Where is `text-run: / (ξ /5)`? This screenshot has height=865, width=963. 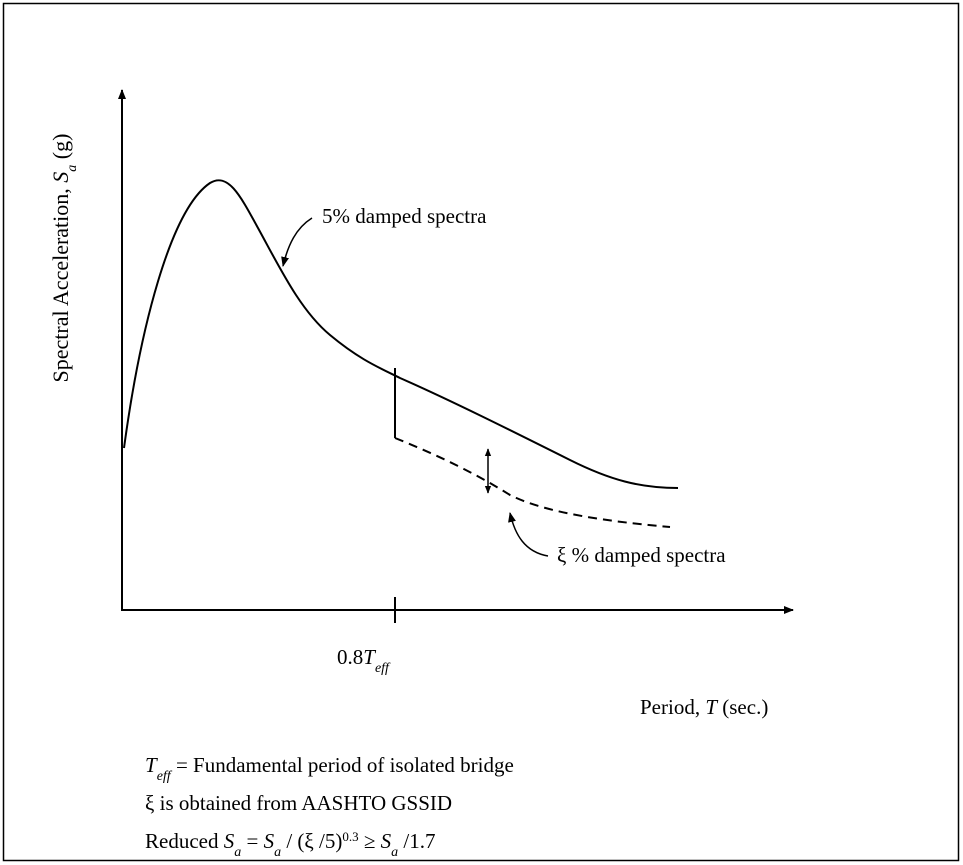
text-run: / (ξ /5) is located at coordinates (311, 841).